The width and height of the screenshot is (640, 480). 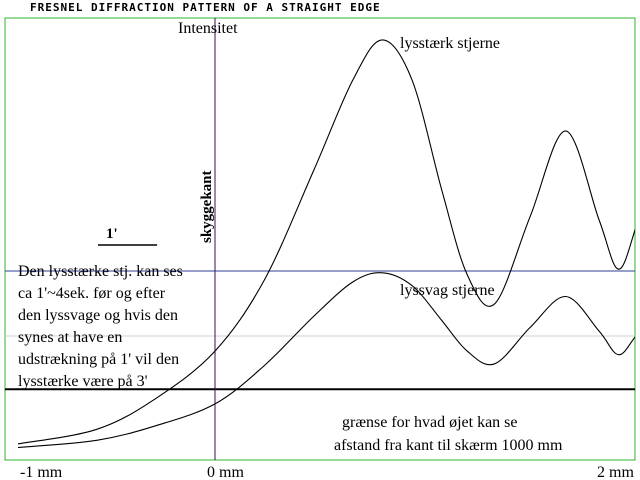 I want to click on note-line: synes at have en, so click(x=70, y=337).